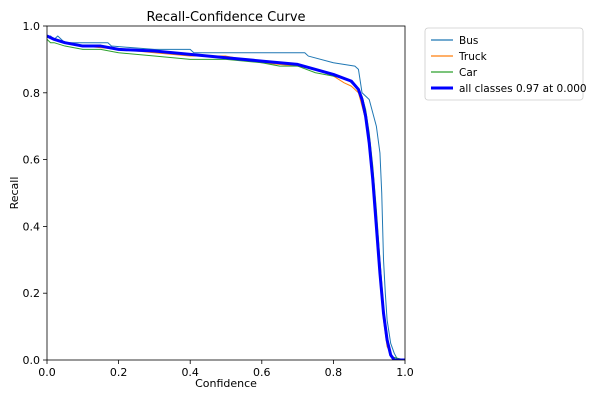  Describe the element at coordinates (32, 293) in the screenshot. I see `y-tick-label: 0.2` at that location.